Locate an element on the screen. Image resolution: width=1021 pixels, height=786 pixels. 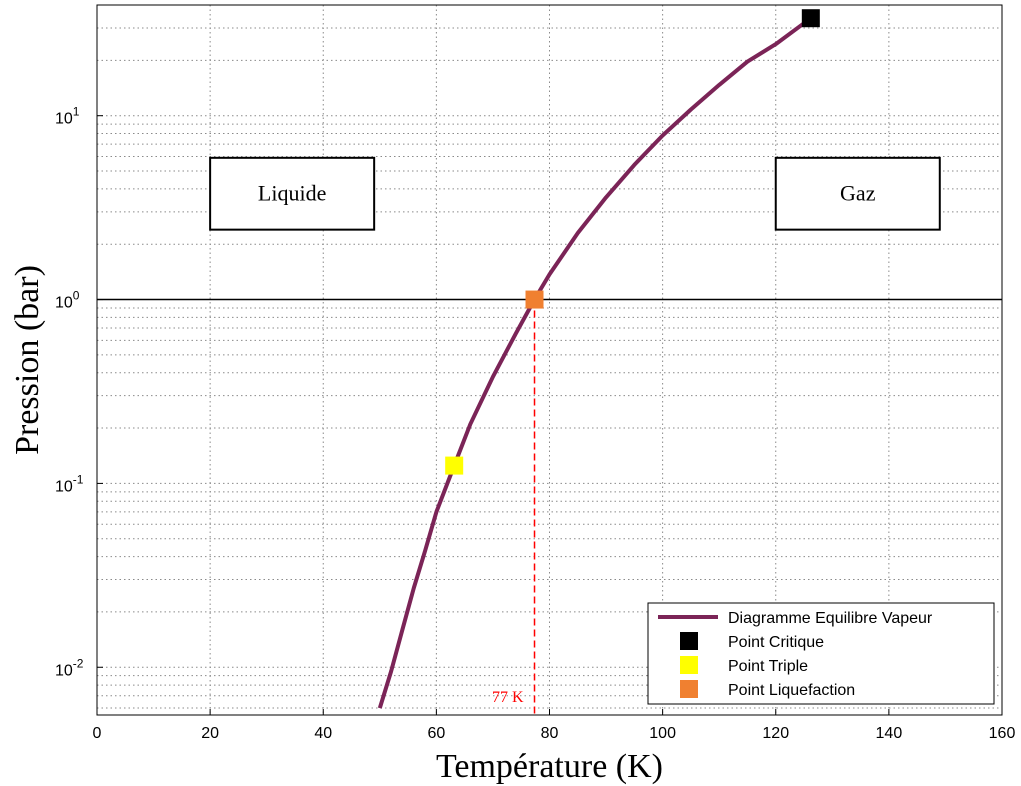
point-point-critique is located at coordinates (810, 18).